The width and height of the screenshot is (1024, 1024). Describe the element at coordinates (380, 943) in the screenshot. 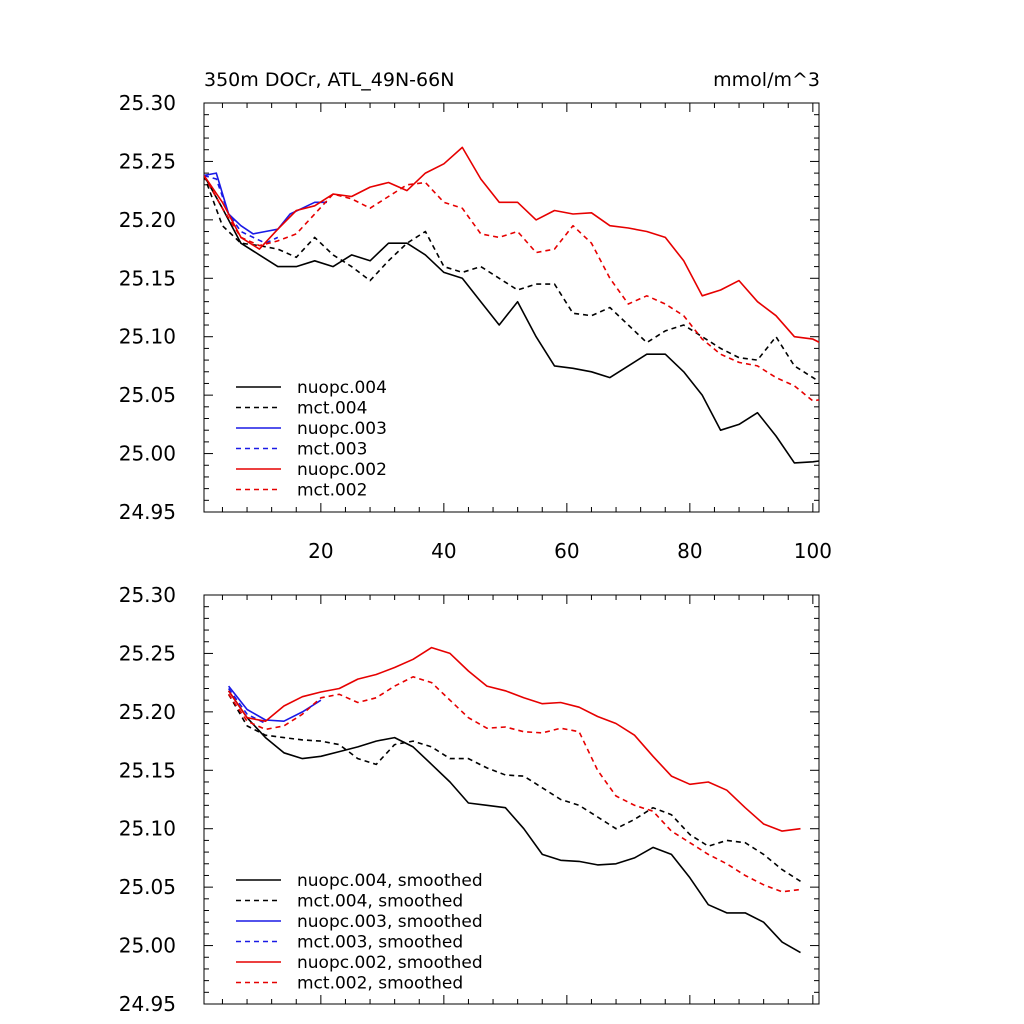

I see `legend-label: mct.003, smoothed` at that location.